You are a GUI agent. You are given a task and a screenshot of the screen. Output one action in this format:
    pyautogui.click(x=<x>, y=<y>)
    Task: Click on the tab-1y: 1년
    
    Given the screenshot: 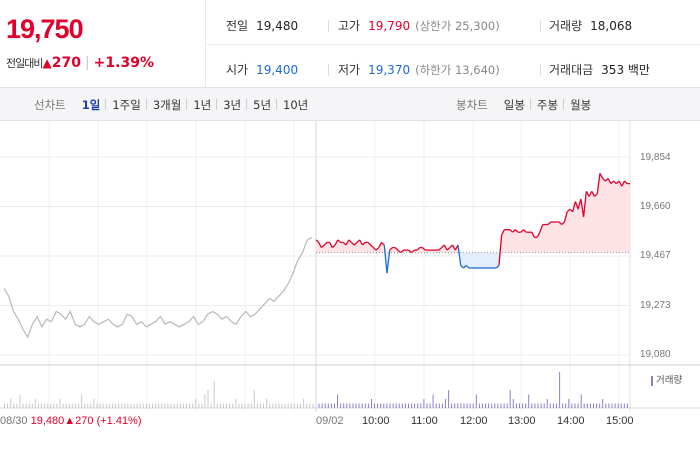 What is the action you would take?
    pyautogui.click(x=201, y=105)
    